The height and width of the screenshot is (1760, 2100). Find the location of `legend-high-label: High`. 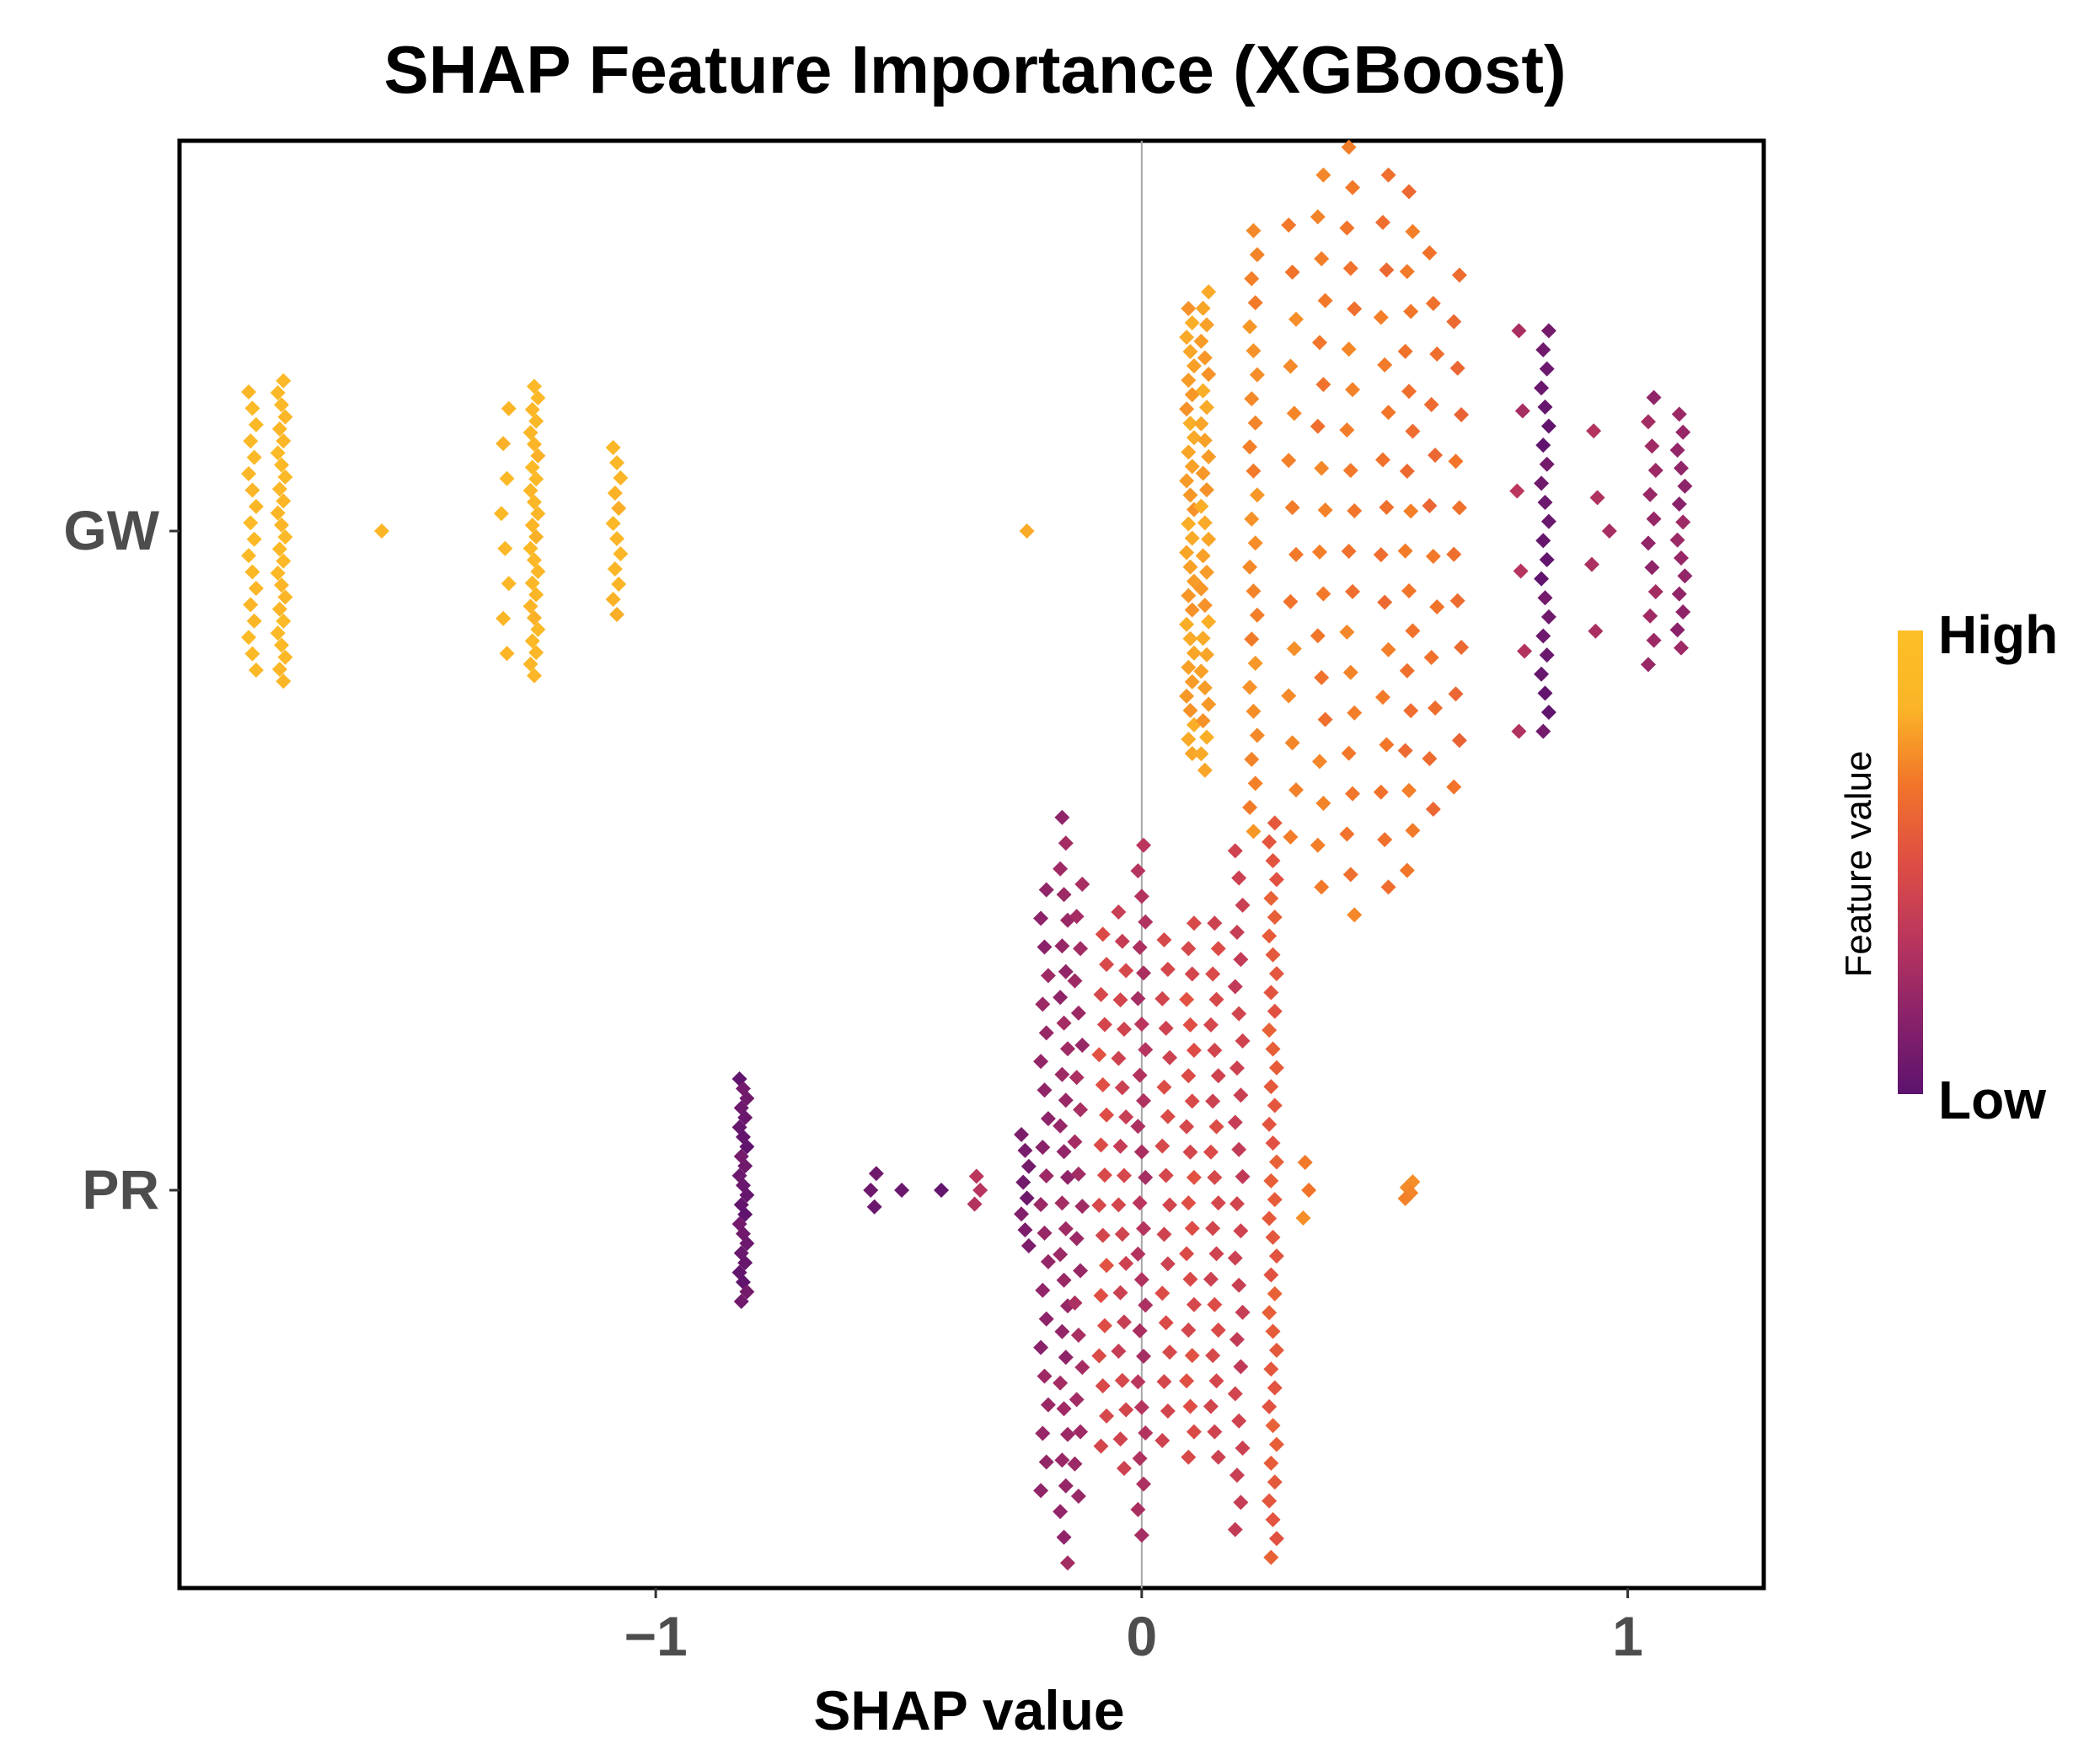

legend-high-label: High is located at coordinates (1998, 634).